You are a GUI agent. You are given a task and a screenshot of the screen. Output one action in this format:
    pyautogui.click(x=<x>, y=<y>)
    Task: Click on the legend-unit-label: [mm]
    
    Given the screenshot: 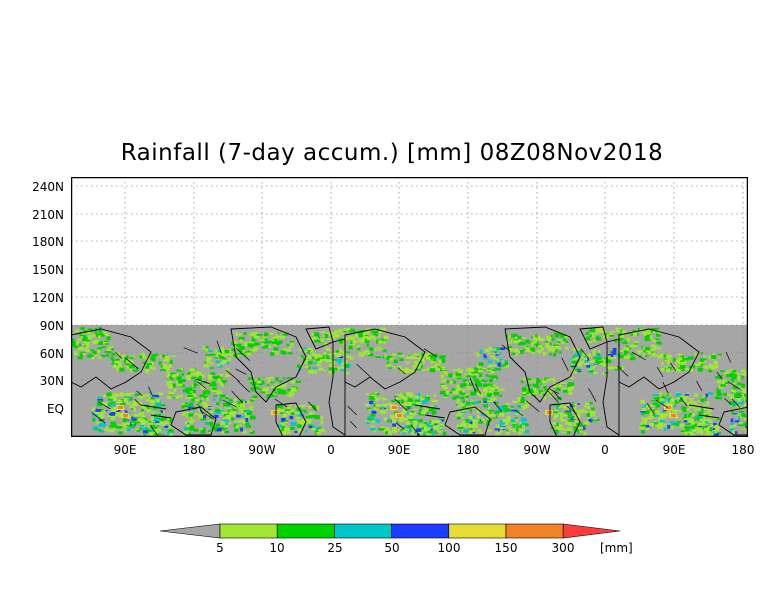 What is the action you would take?
    pyautogui.click(x=616, y=548)
    